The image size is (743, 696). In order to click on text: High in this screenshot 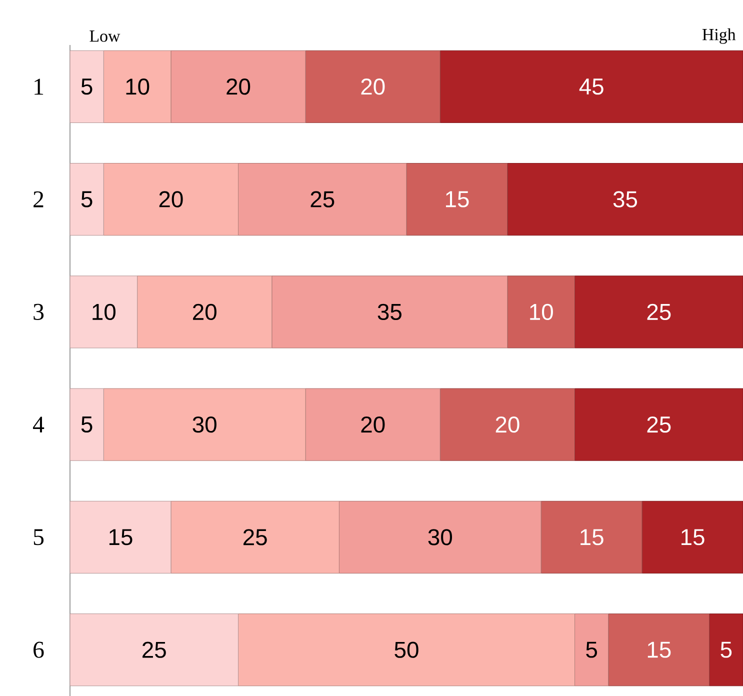, I will do `click(719, 36)`.